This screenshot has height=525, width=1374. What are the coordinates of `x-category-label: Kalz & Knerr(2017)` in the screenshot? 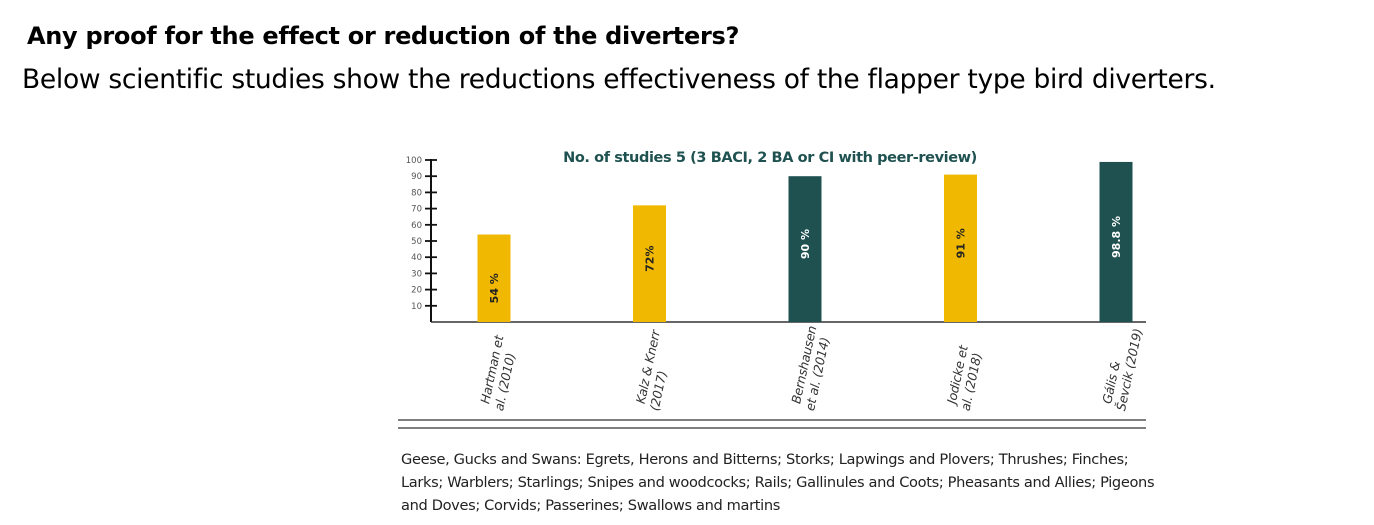 It's located at (651, 370).